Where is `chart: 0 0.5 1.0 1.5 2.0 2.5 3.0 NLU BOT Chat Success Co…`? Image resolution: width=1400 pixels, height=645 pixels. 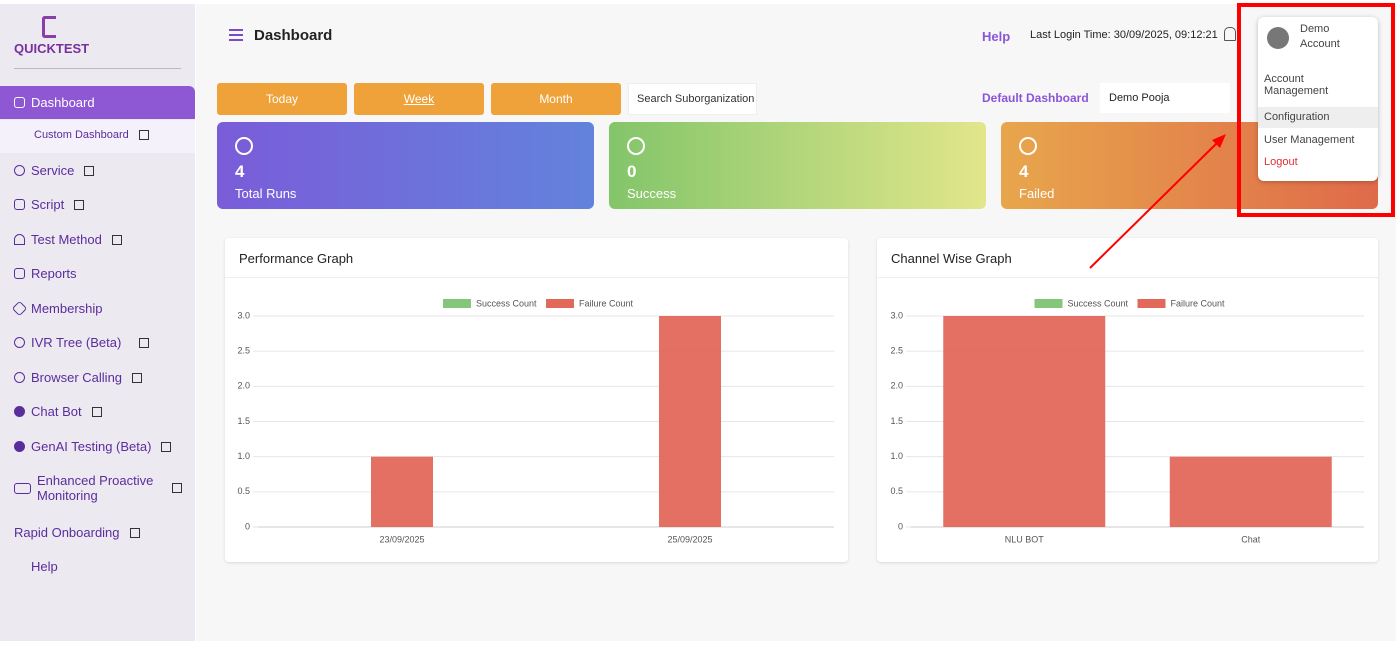
chart: 0 0.5 1.0 1.5 2.0 2.5 3.0 NLU BOT Chat Success Co… is located at coordinates (1127, 421).